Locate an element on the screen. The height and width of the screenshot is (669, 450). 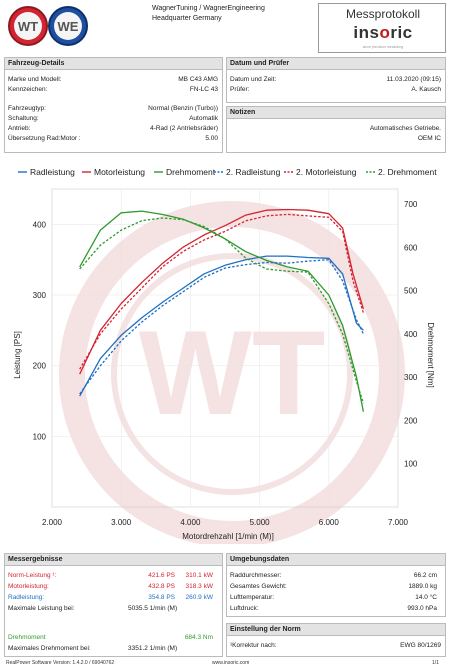
y-tick-label-0: 100 is located at coordinates (40, 436).